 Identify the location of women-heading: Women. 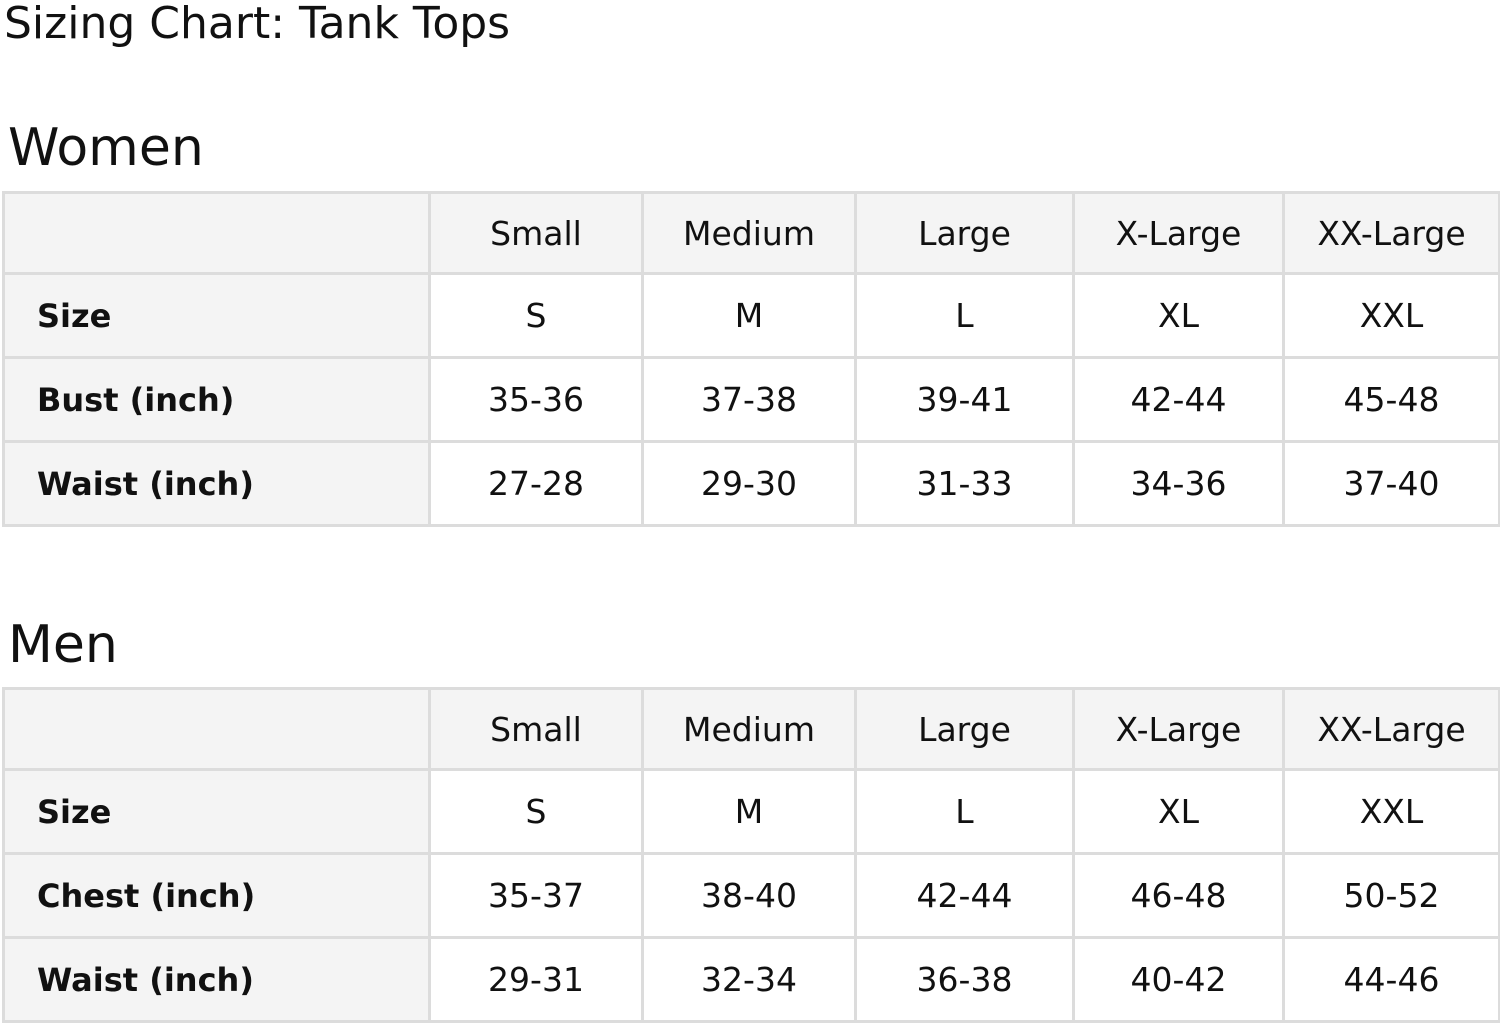
(106, 148).